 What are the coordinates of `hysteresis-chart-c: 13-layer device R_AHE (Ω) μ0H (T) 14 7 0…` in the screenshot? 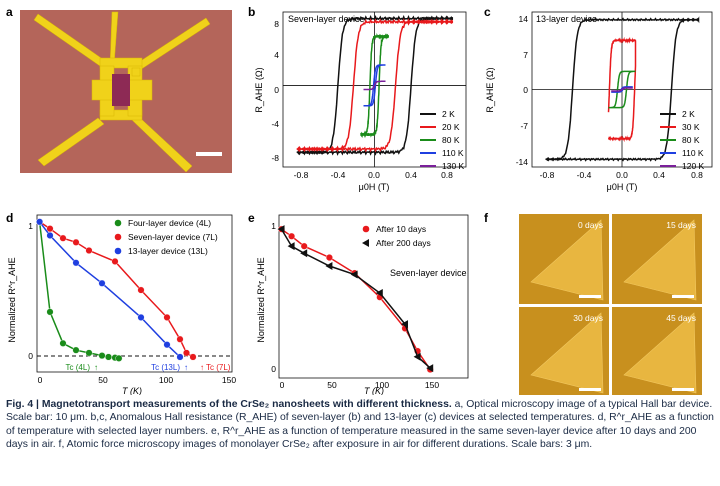 It's located at (599, 101).